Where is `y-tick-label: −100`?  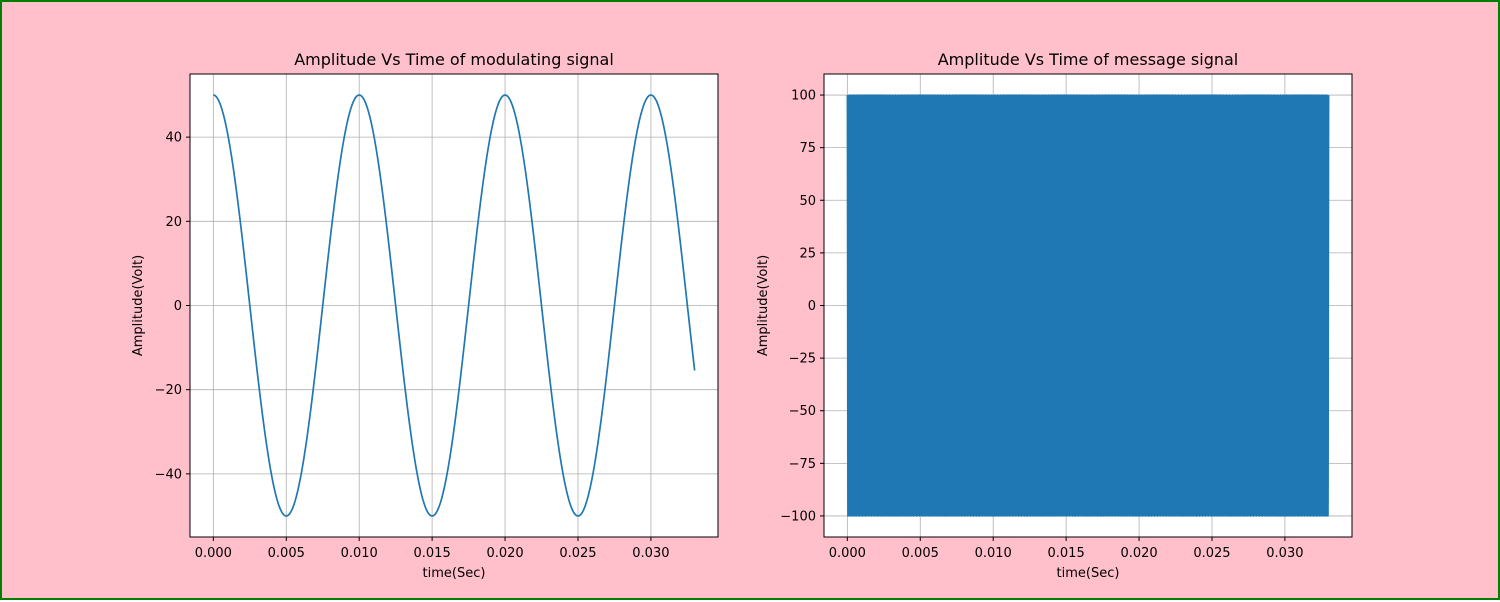 y-tick-label: −100 is located at coordinates (798, 516).